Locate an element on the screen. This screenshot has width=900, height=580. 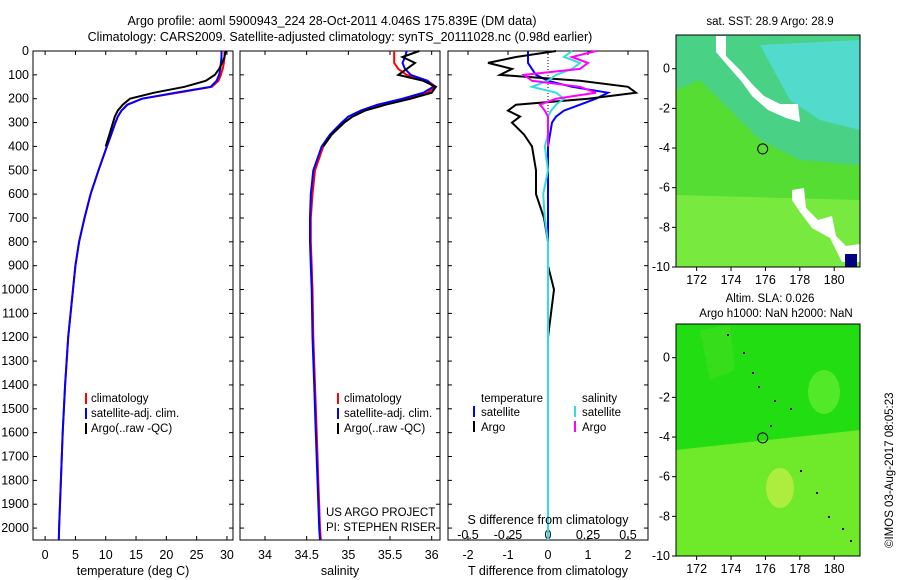
depth-tick-label: 700 is located at coordinates (18, 218).